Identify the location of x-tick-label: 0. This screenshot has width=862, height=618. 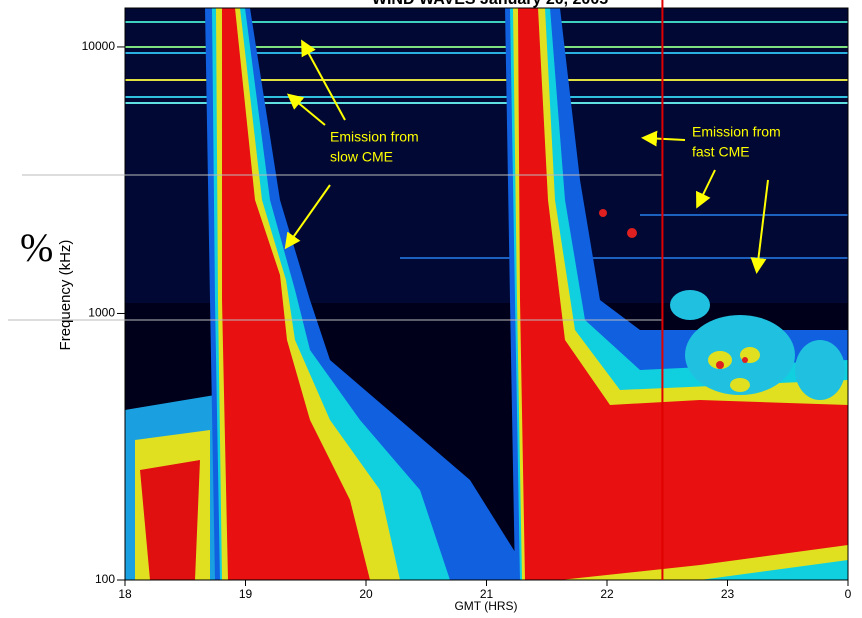
(848, 594).